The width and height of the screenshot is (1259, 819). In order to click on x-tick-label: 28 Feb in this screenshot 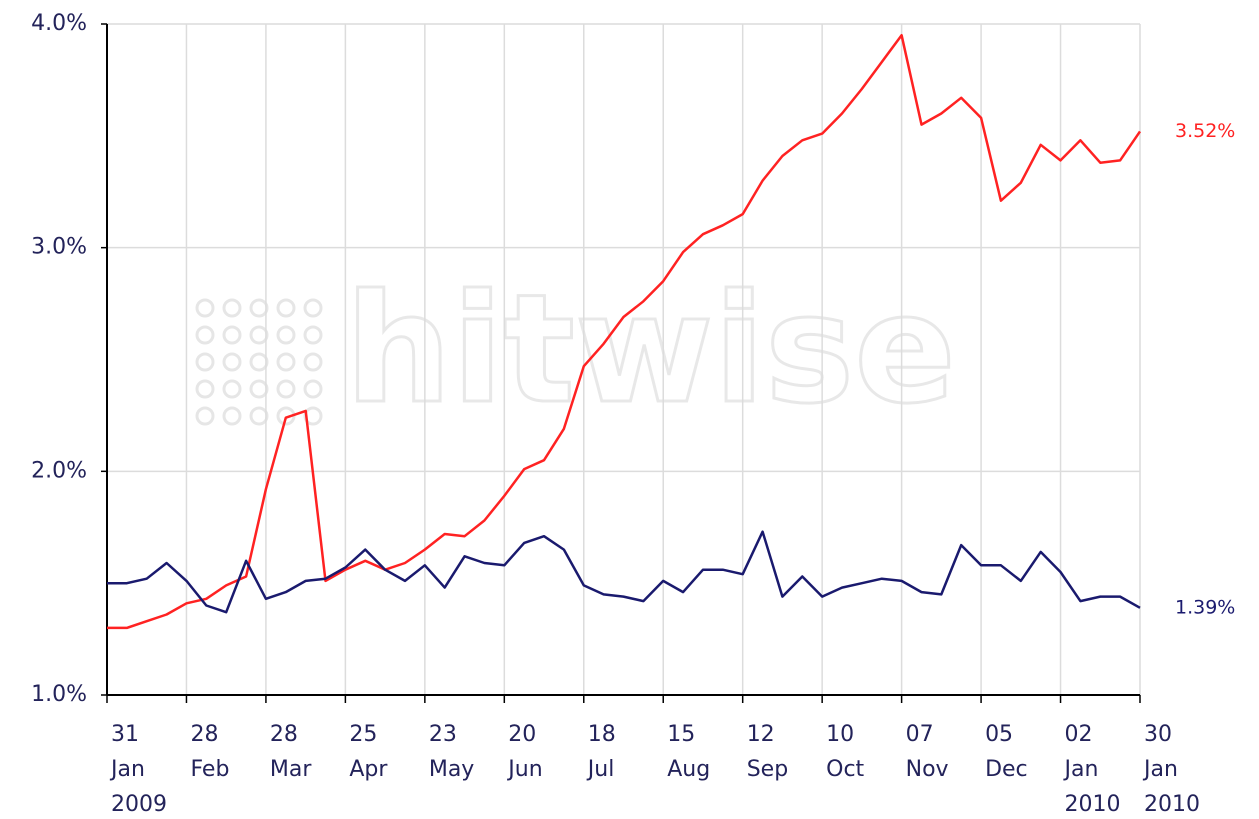, I will do `click(209, 752)`.